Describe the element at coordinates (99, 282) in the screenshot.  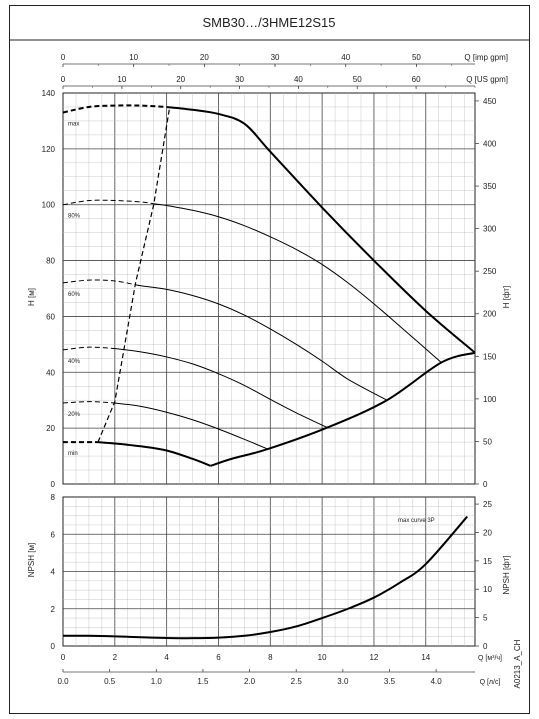
I see `curve-60%-dashed` at that location.